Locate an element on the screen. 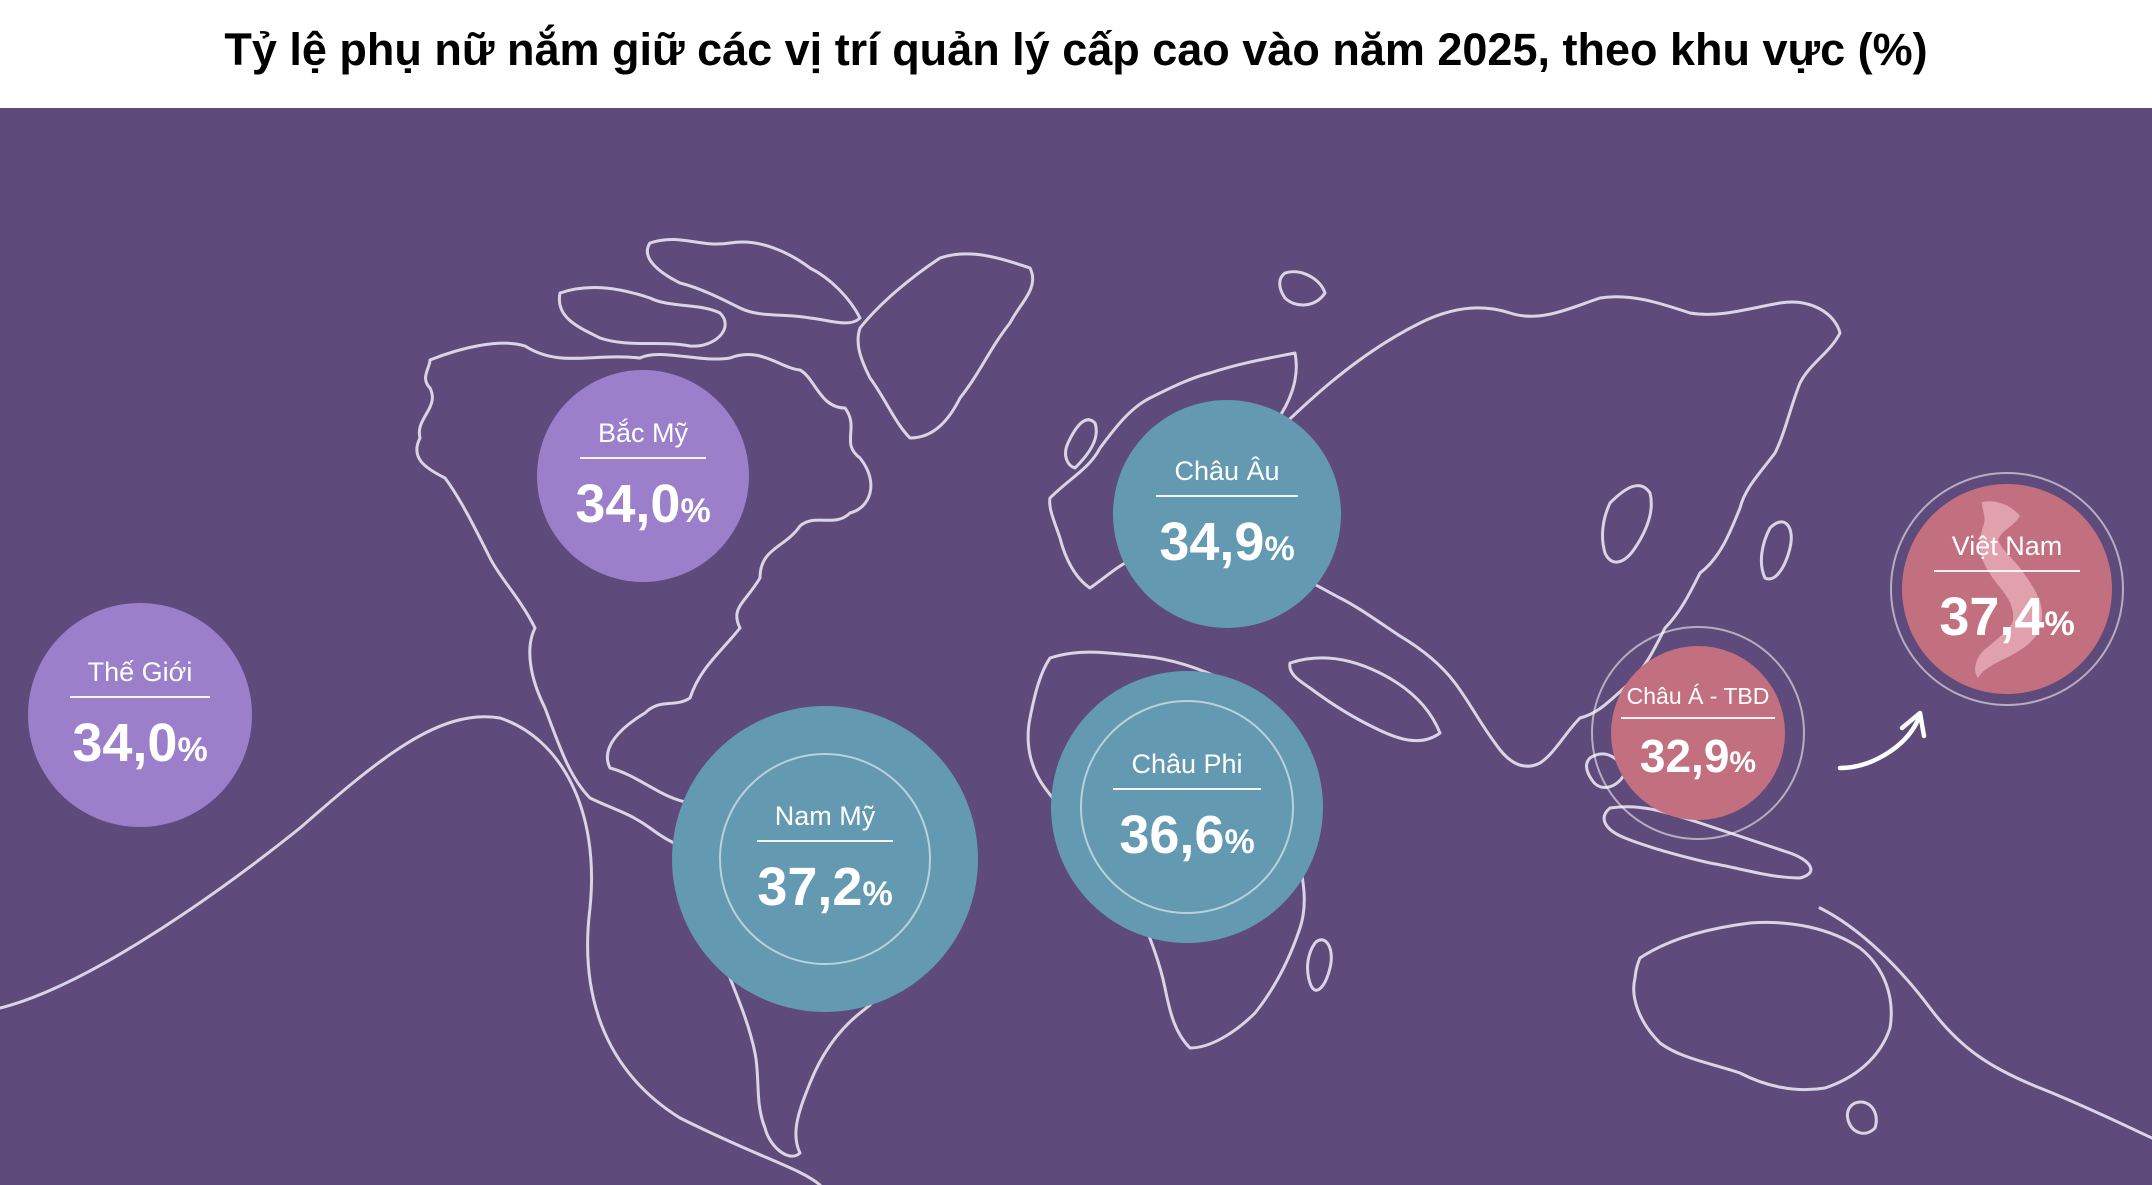 Image resolution: width=2152 pixels, height=1185 pixels. region-value: 36,6% is located at coordinates (1187, 834).